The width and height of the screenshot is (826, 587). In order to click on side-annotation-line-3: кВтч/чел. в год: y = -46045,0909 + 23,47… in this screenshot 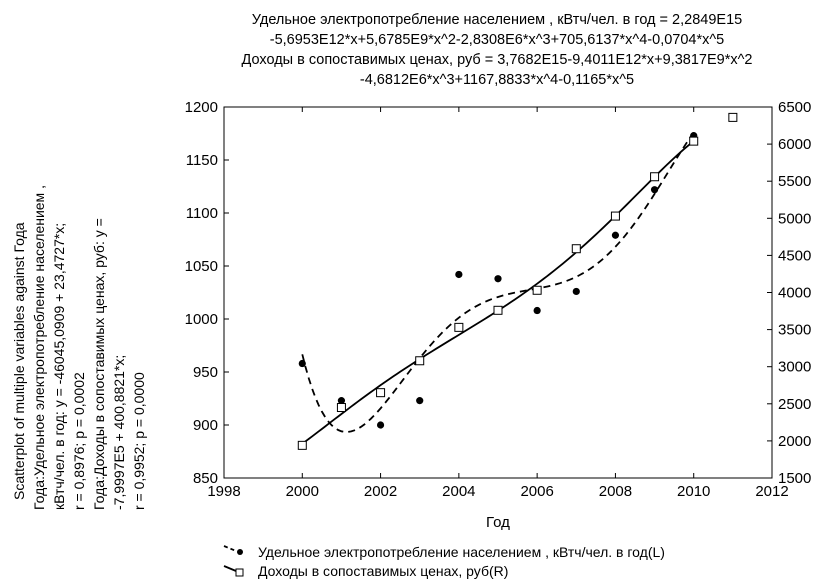, I will do `click(59, 366)`.